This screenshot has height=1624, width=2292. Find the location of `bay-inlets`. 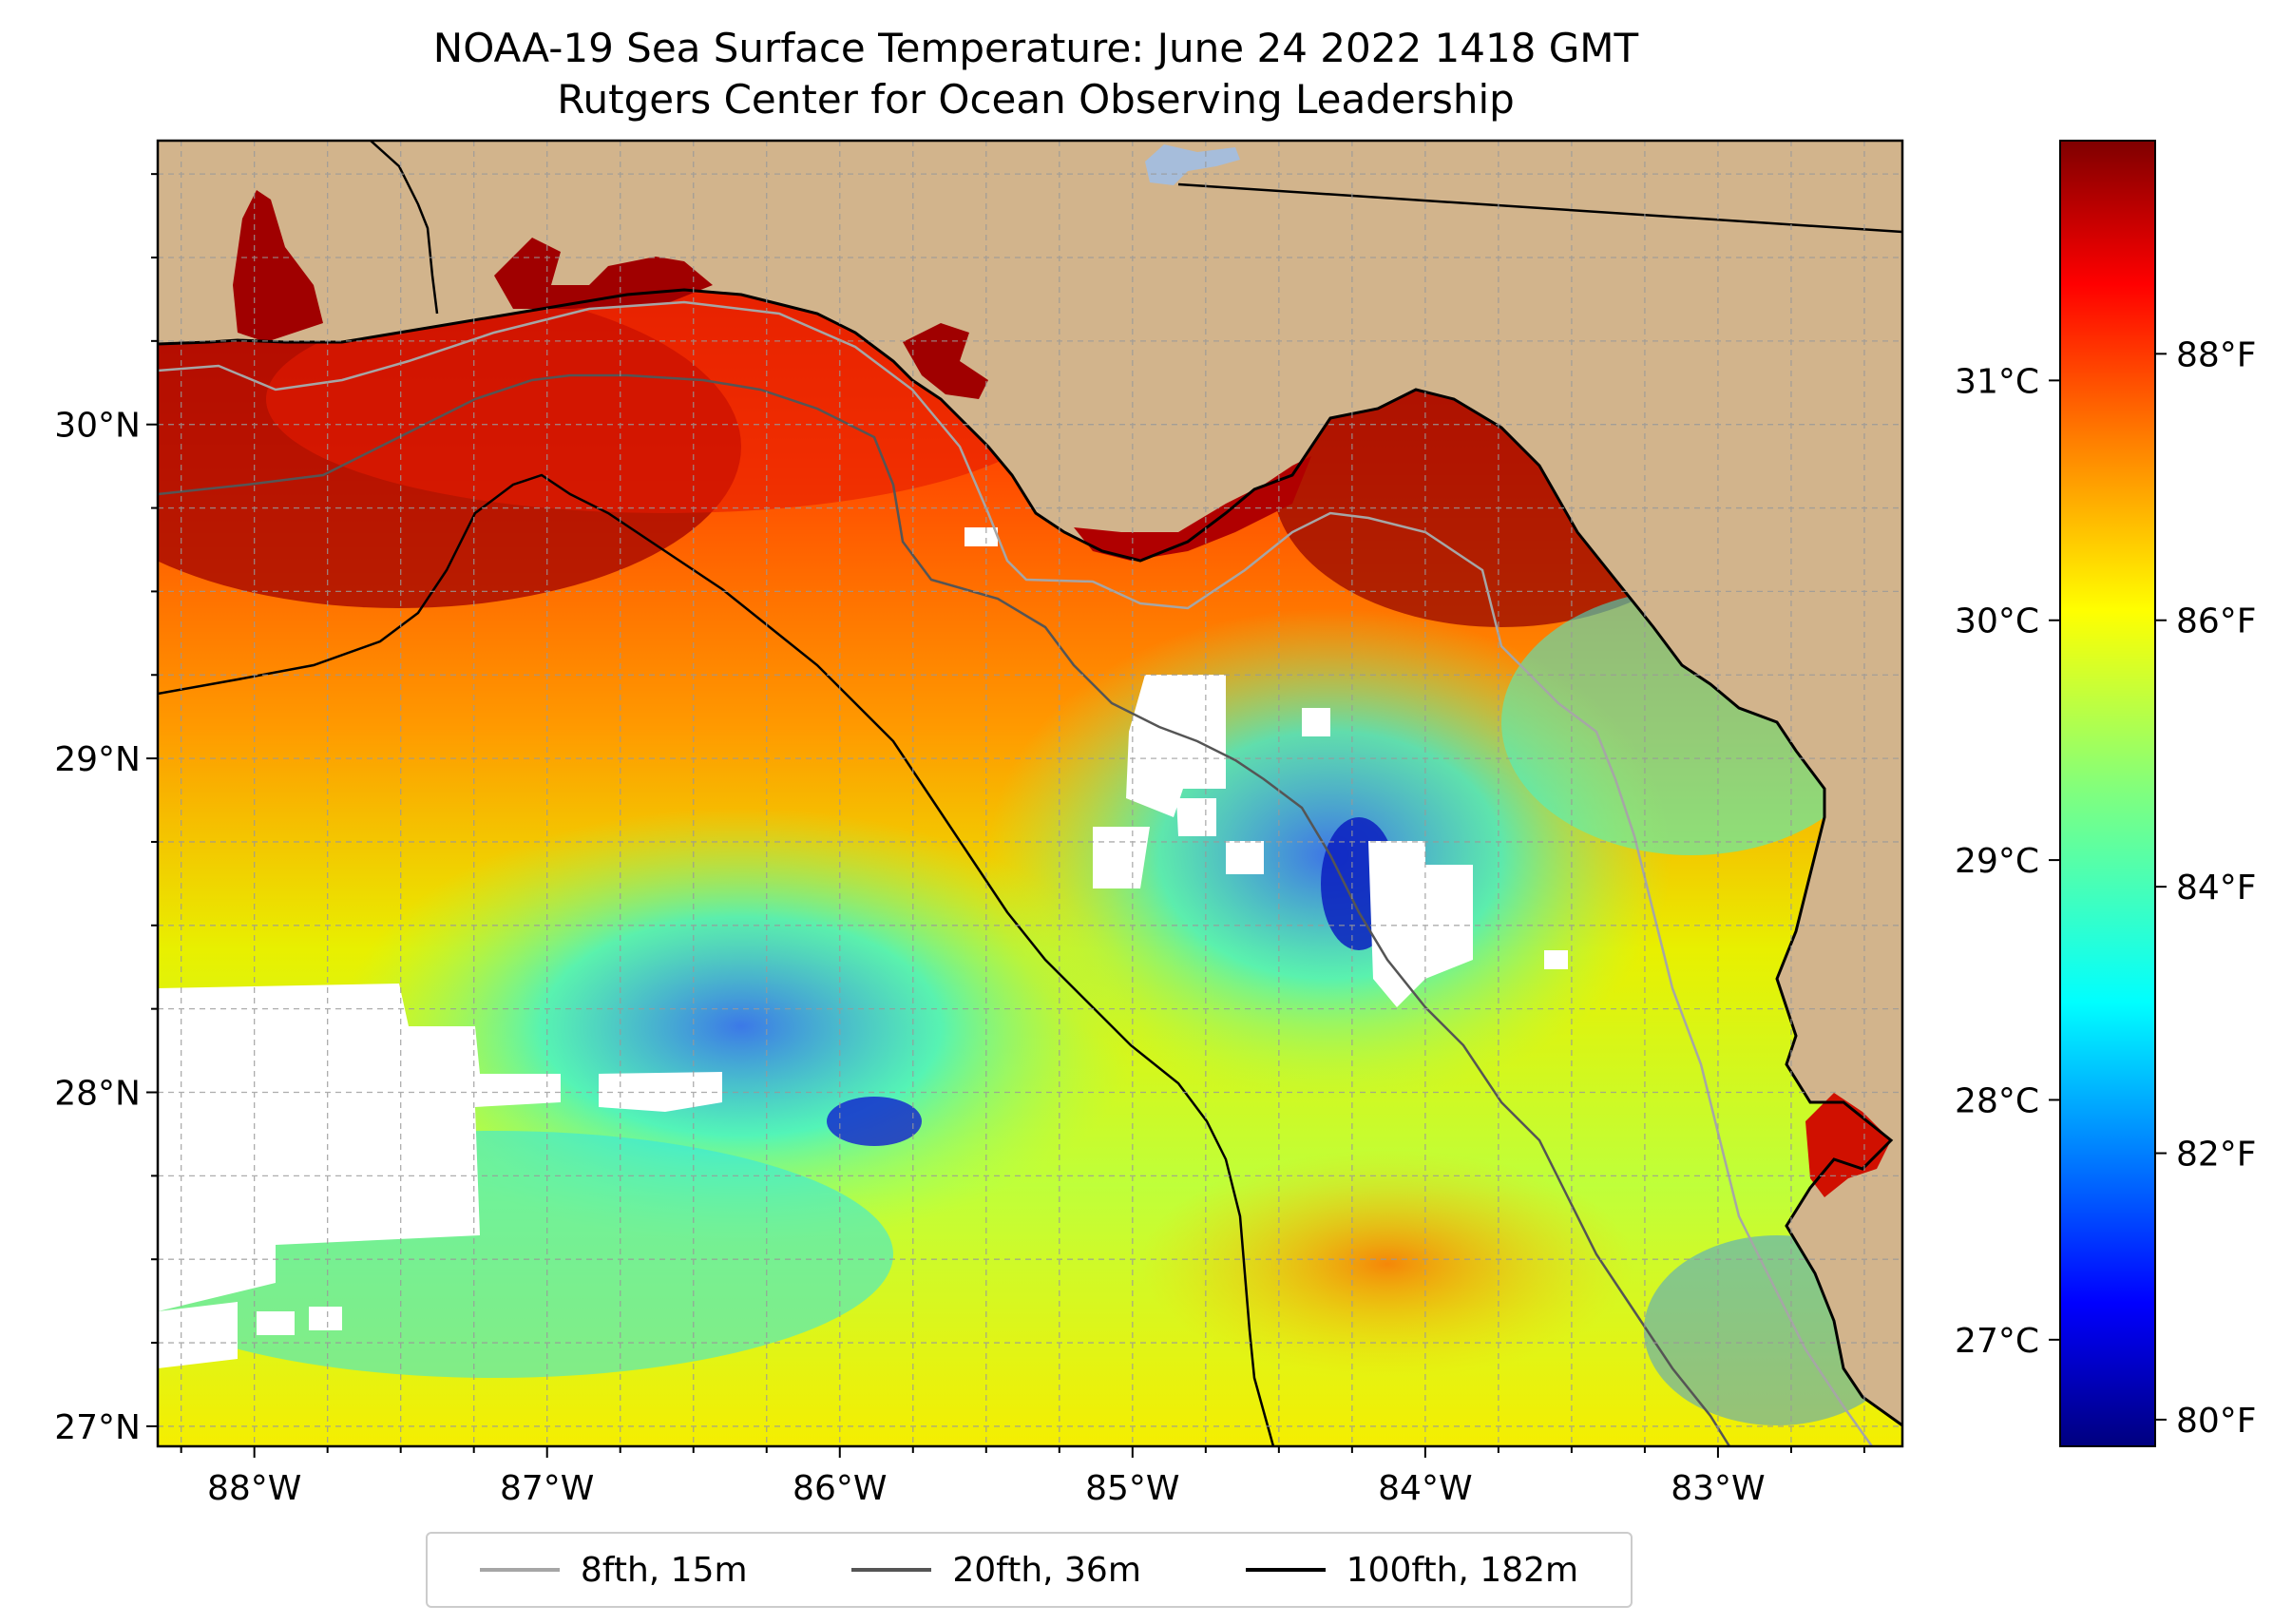

bay-inlets is located at coordinates (945, 361).